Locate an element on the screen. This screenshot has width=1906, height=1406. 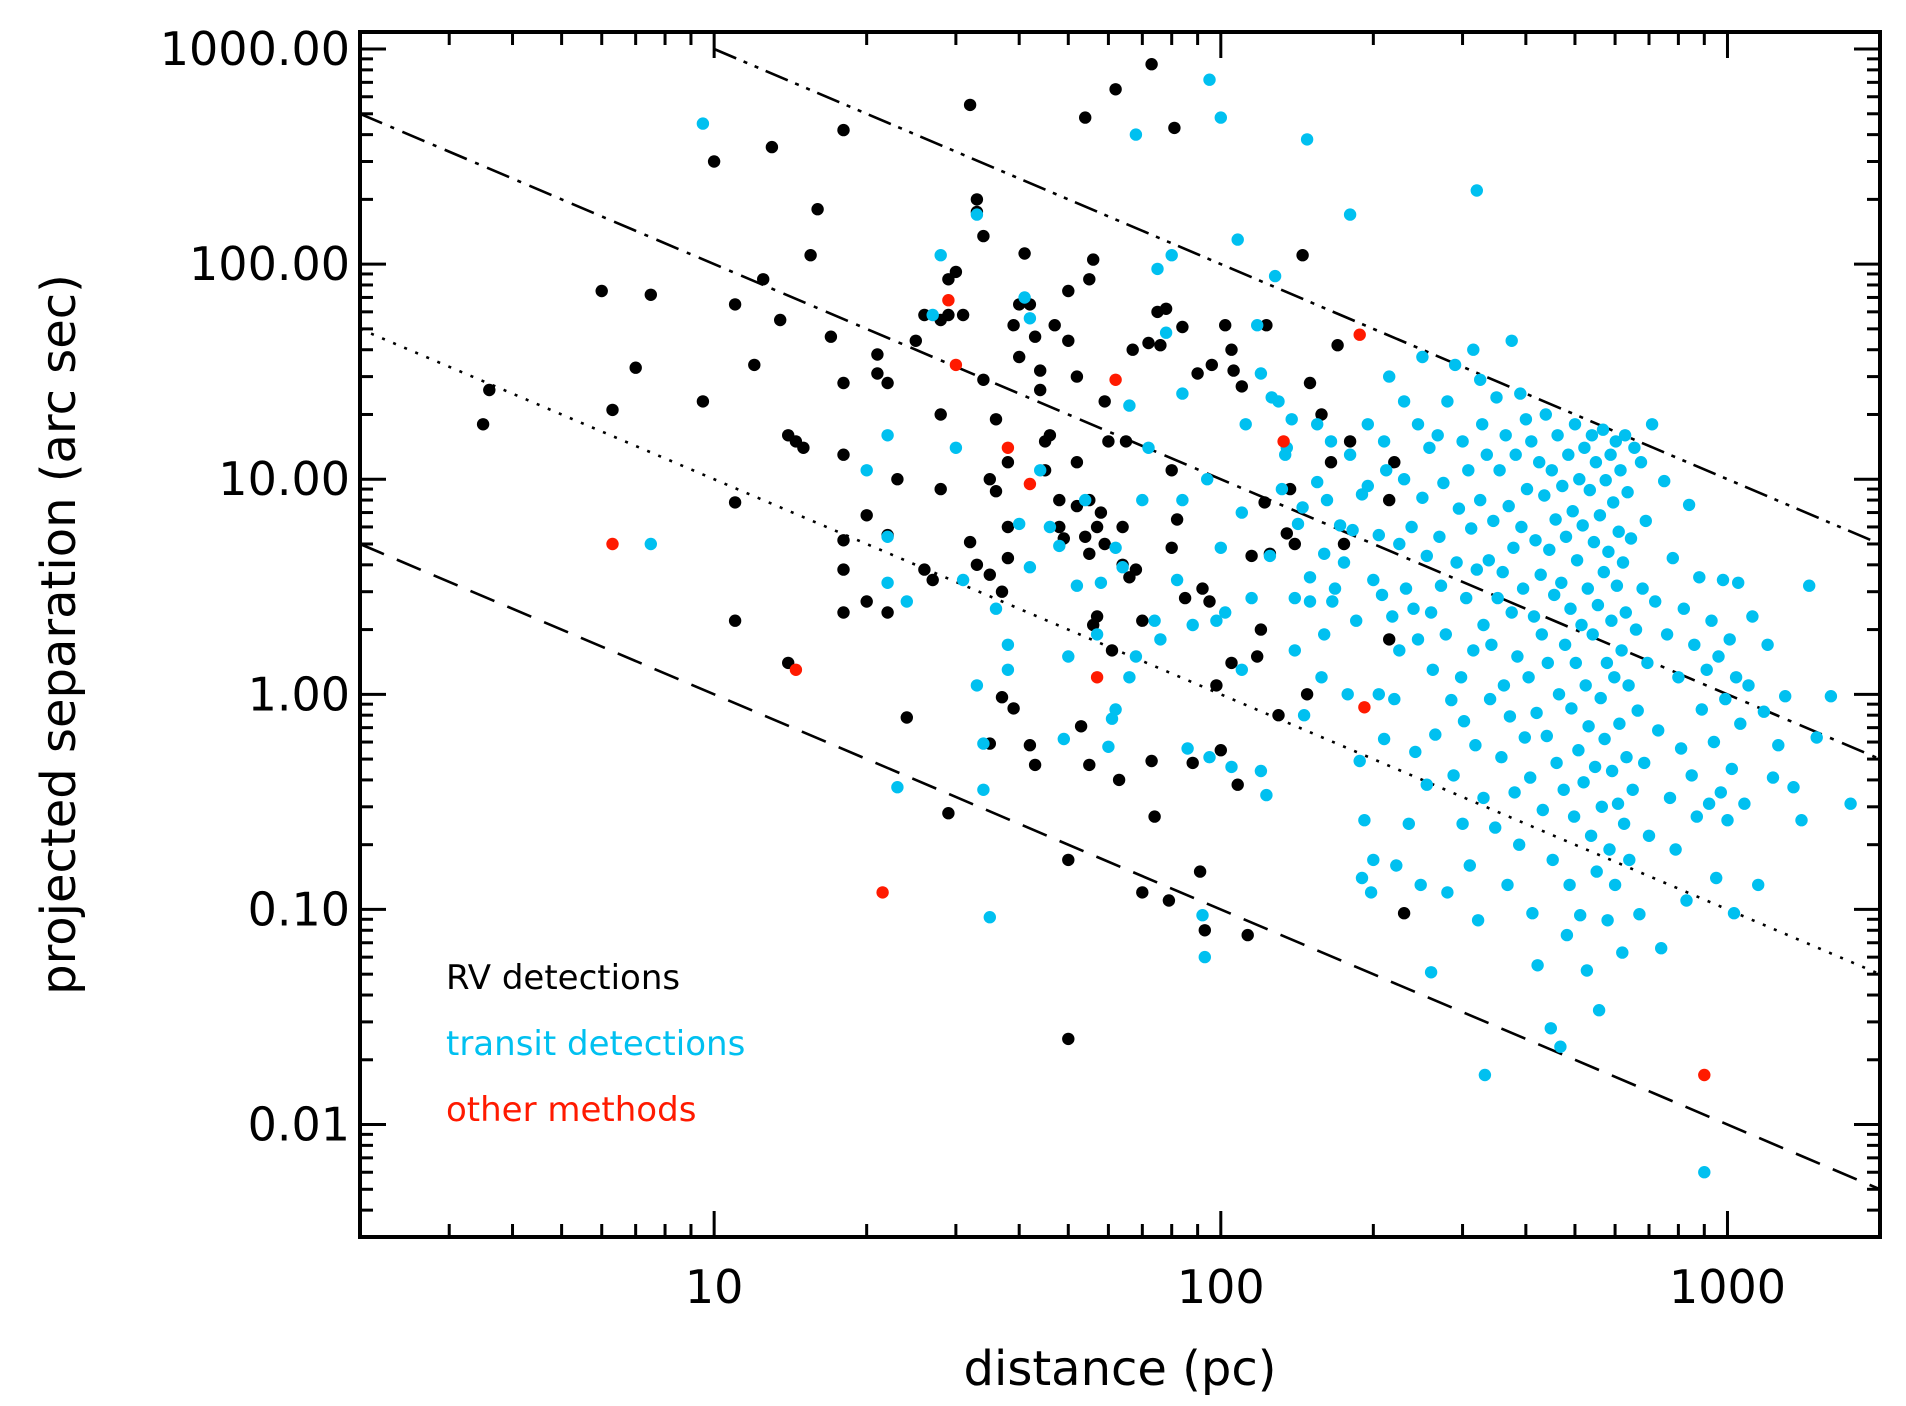
legend-entry-other: other methods is located at coordinates (571, 1110).